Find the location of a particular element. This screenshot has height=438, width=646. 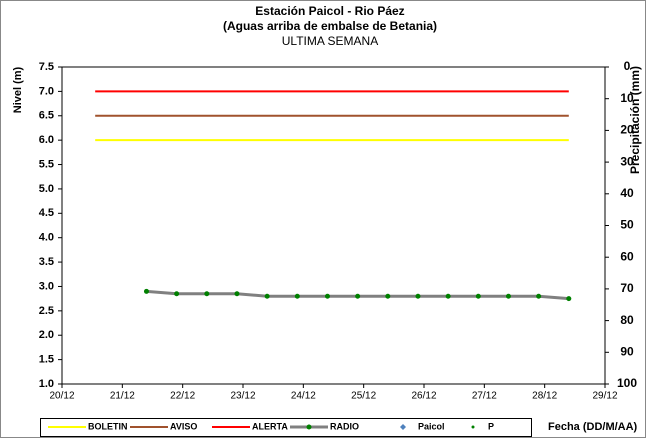

y2-tick-label: 80 is located at coordinates (627, 320).